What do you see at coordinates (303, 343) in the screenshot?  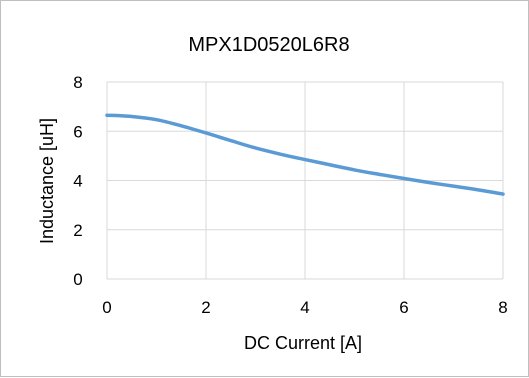 I see `x-axis-label: DC Current [A]` at bounding box center [303, 343].